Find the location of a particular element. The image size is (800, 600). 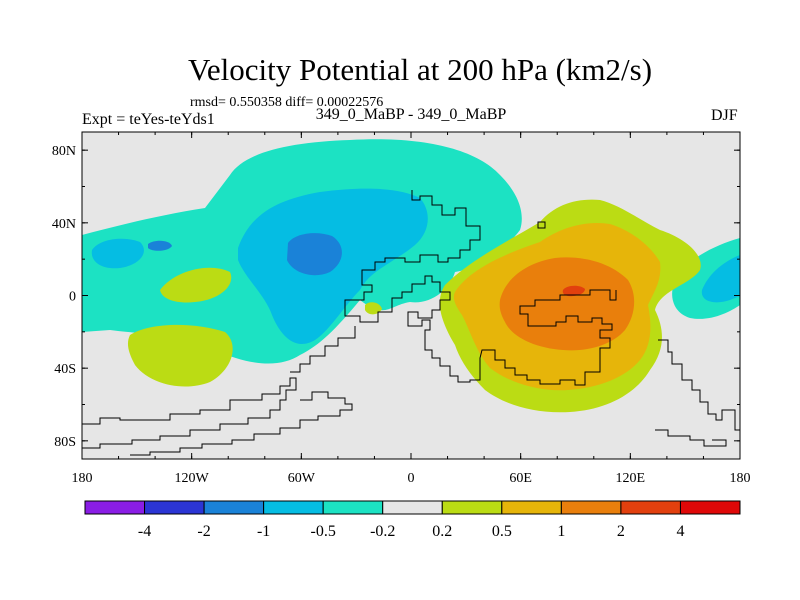

contour-fill-pos02-dot is located at coordinates (373, 308).